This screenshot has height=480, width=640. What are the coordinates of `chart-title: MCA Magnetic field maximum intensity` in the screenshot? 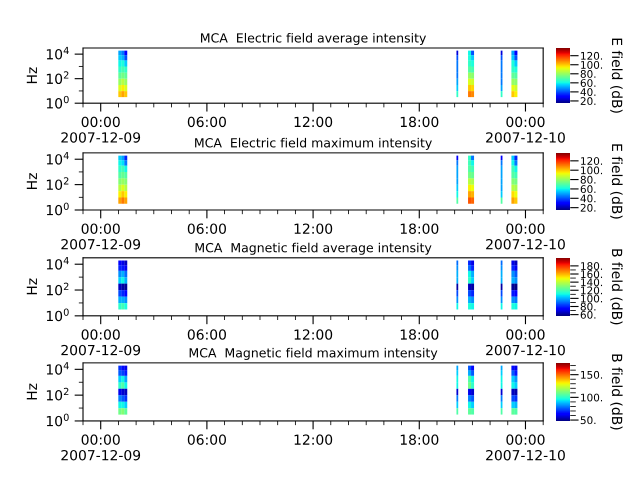 It's located at (314, 354).